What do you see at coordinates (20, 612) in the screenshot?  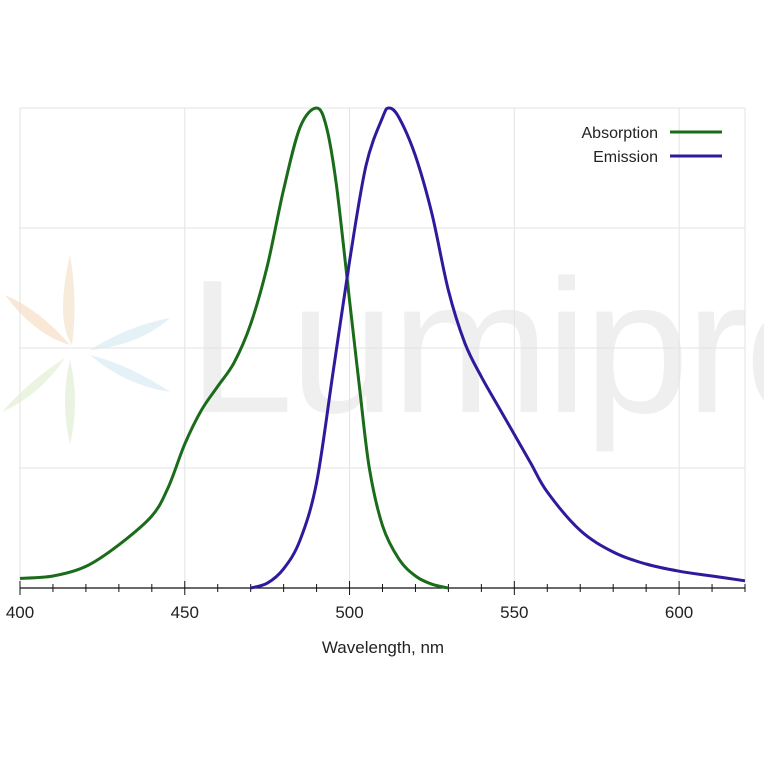 I see `x-tick-label: 400` at bounding box center [20, 612].